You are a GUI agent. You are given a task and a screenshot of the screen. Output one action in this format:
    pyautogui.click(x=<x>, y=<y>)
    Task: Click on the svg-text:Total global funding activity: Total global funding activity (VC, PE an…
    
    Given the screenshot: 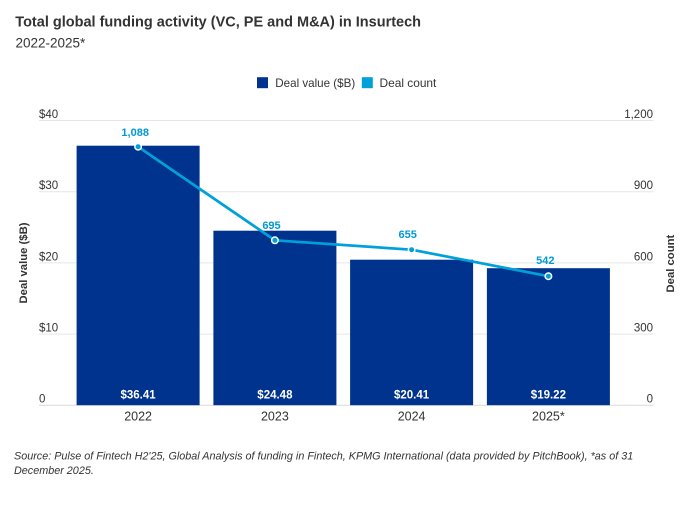 What is the action you would take?
    pyautogui.click(x=218, y=23)
    